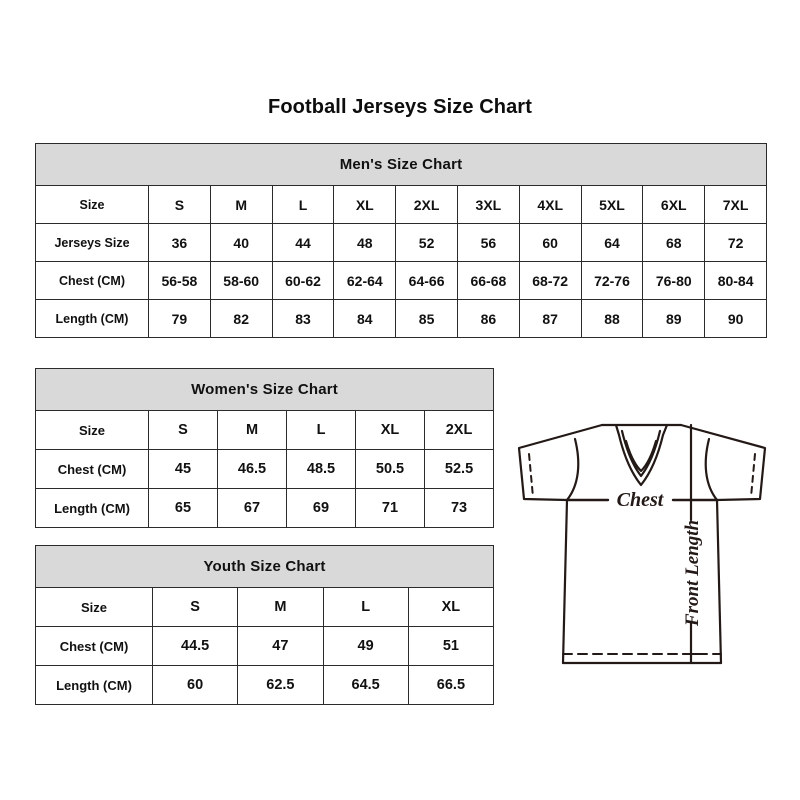 Image resolution: width=800 pixels, height=800 pixels. Describe the element at coordinates (488, 204) in the screenshot. I see `table-cell: 3XL` at that location.